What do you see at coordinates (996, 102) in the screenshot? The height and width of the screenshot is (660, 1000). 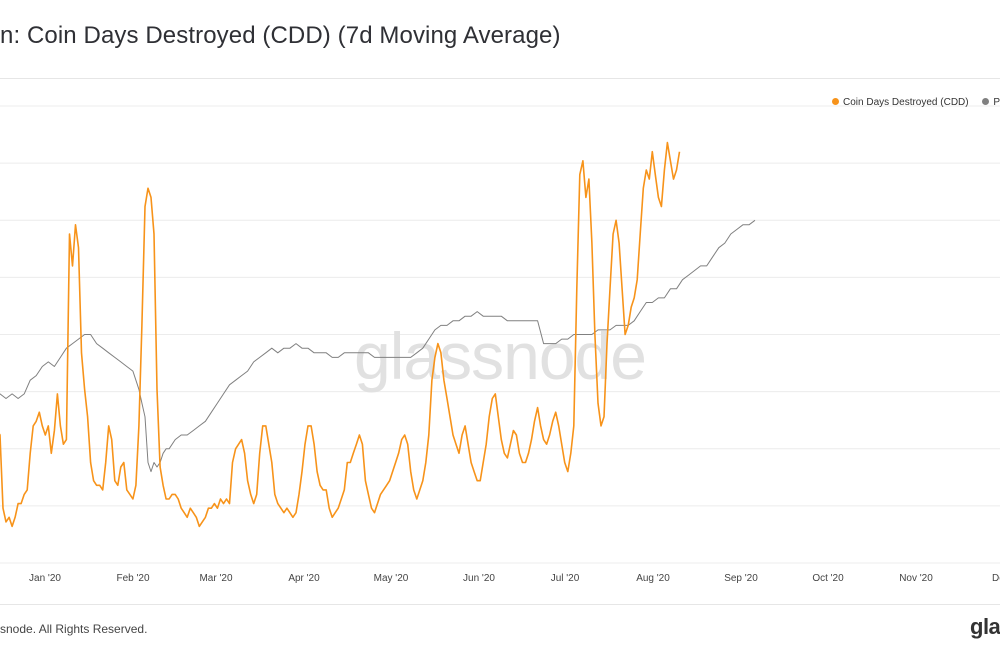 I see `legend-label-price: P` at bounding box center [996, 102].